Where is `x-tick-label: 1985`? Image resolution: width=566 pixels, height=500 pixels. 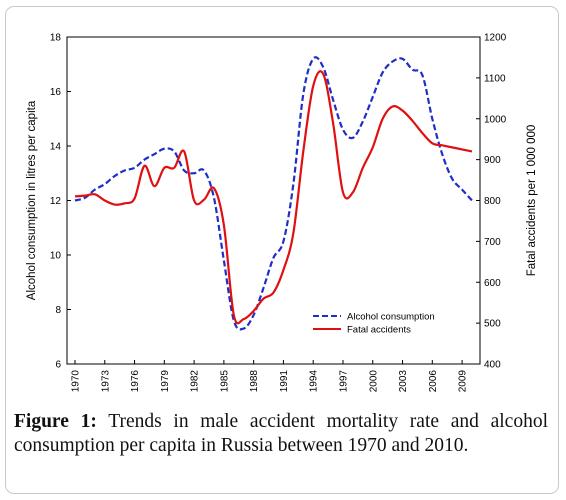 x-tick-label: 1985 is located at coordinates (224, 381).